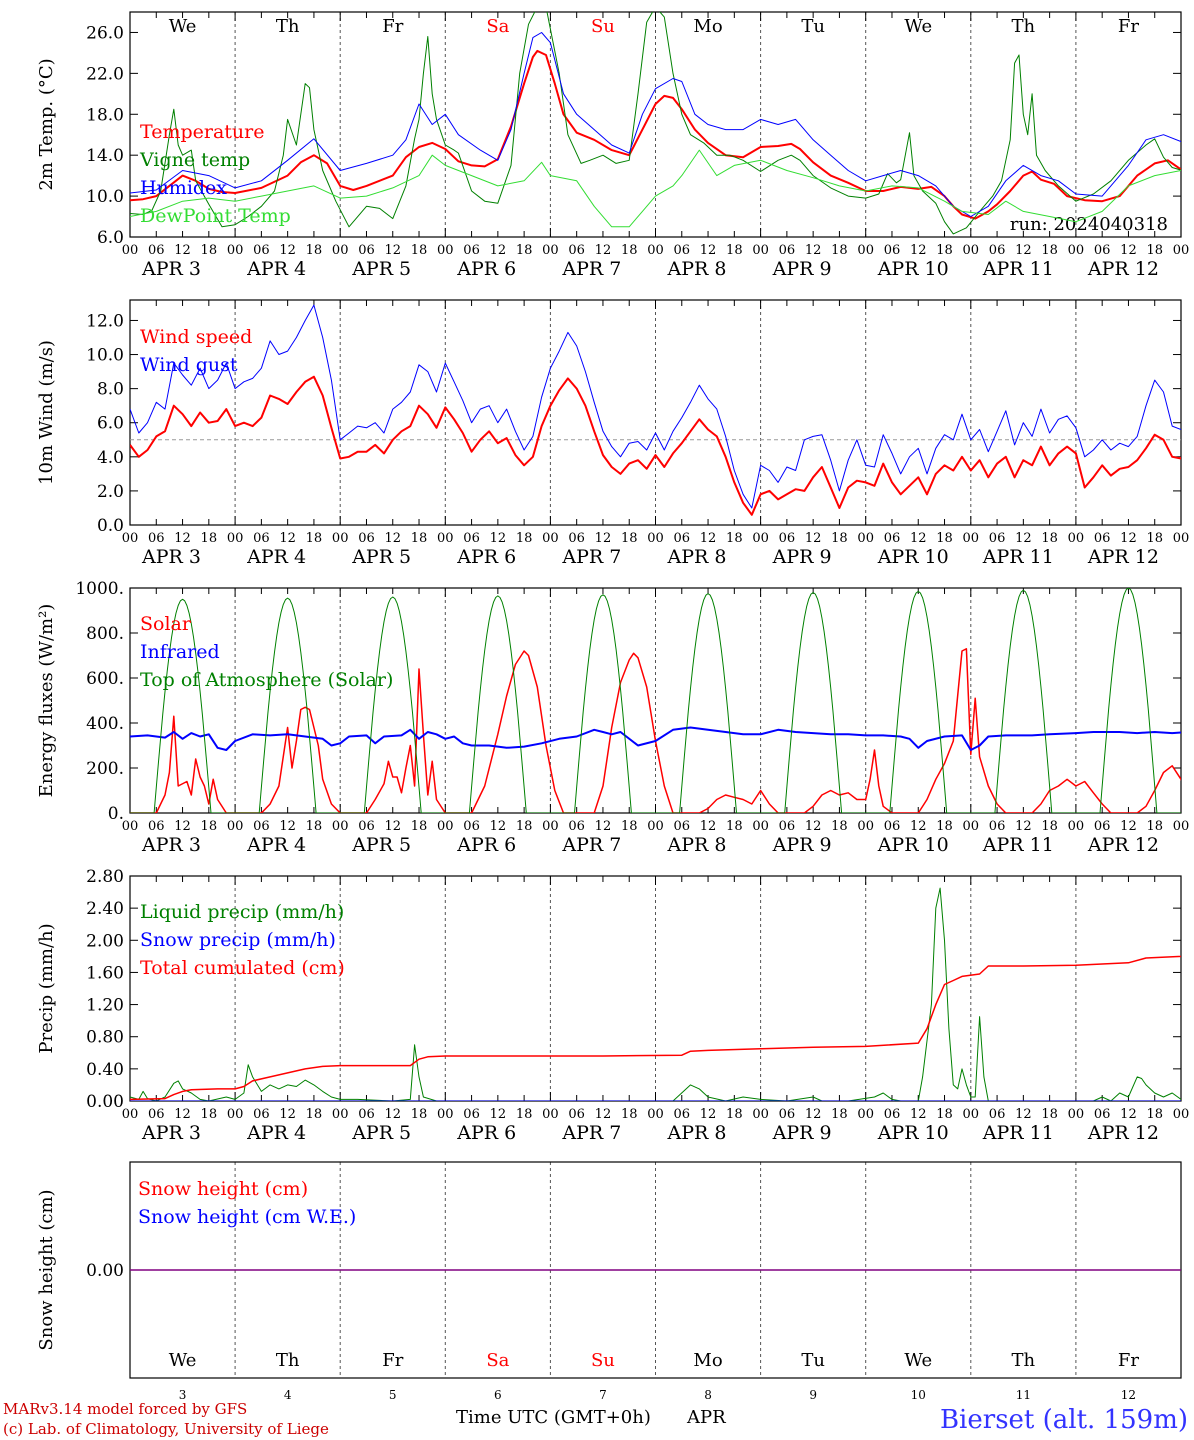 The width and height of the screenshot is (1194, 1440). Describe the element at coordinates (288, 1395) in the screenshot. I see `day-number-label: 4` at that location.